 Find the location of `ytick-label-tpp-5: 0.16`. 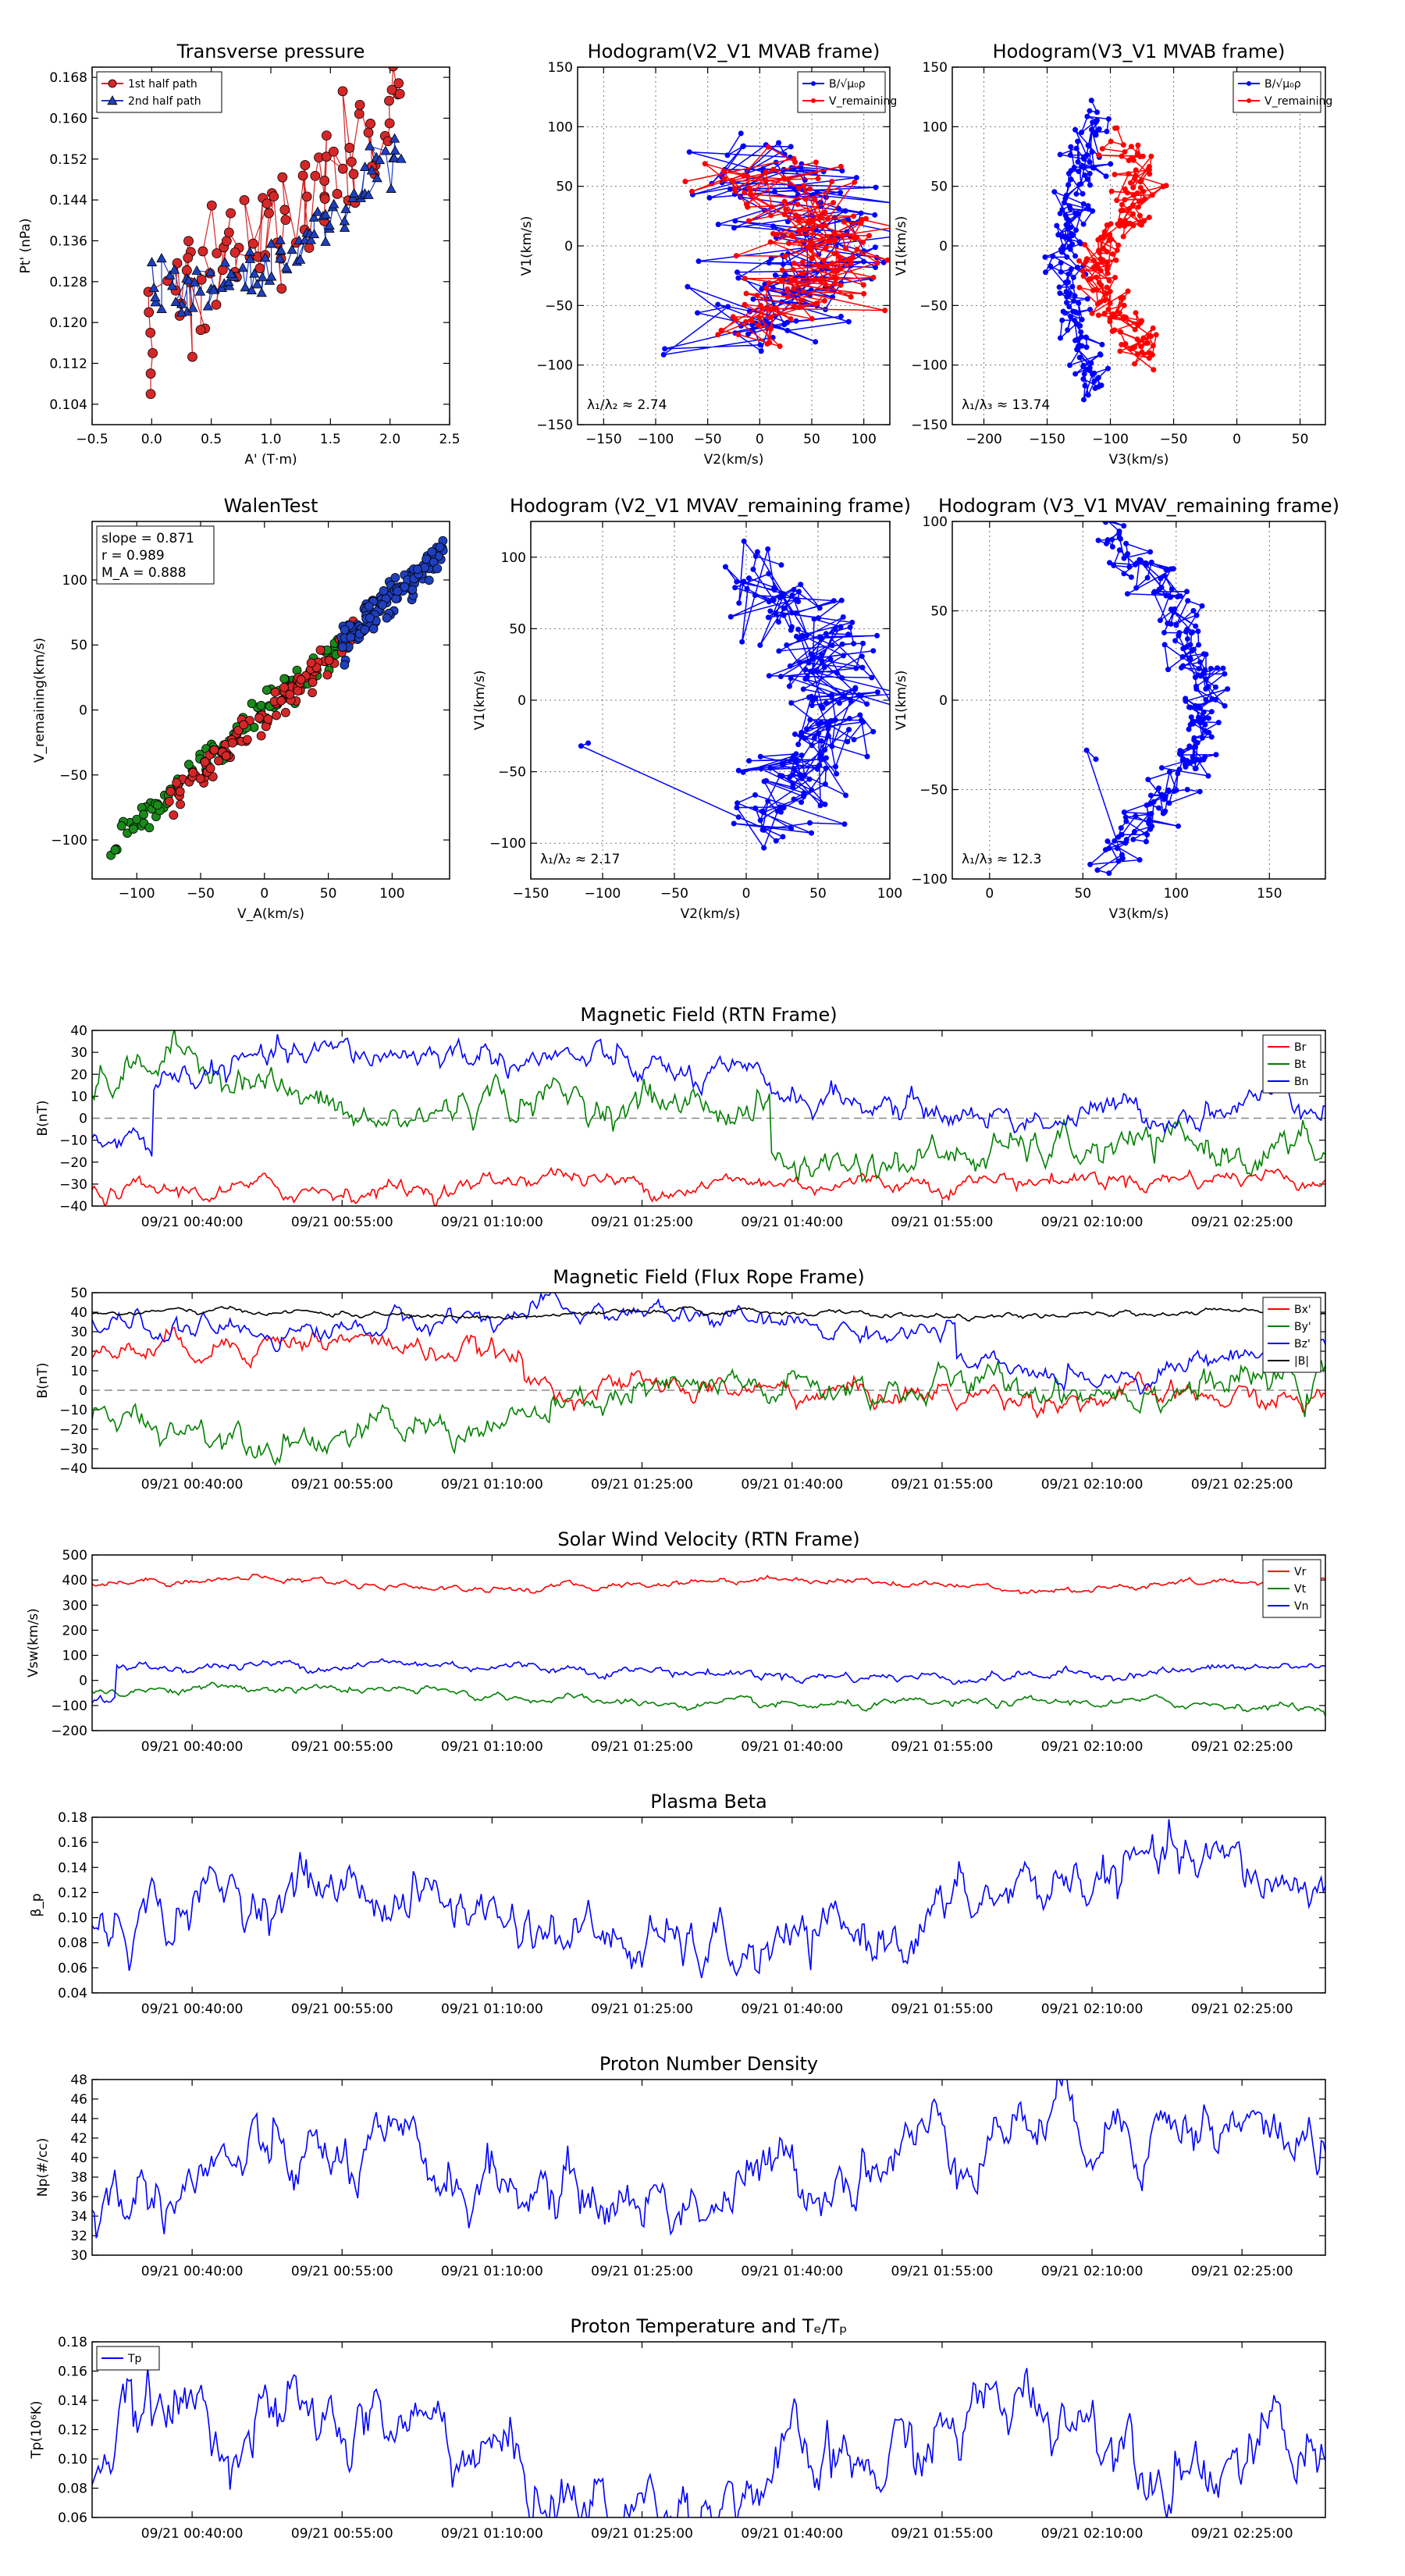

ytick-label-tpp-5: 0.16 is located at coordinates (72, 2372).